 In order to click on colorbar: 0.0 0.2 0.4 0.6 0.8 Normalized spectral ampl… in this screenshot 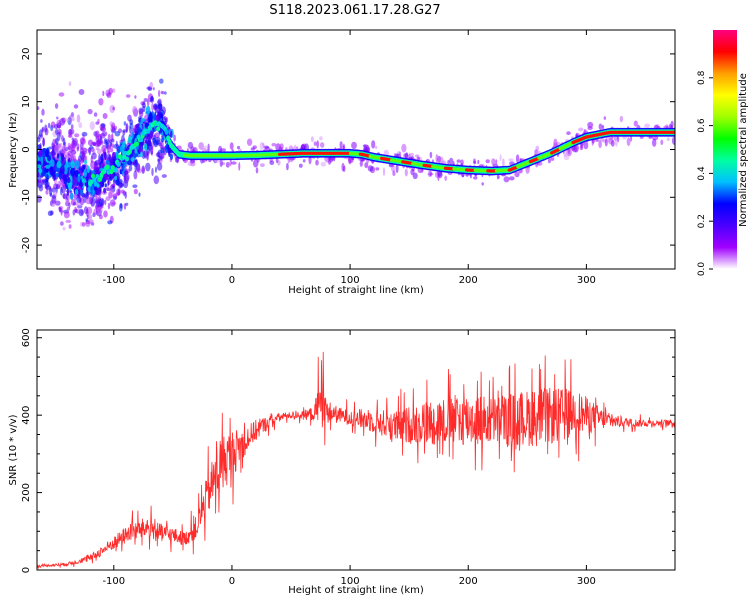, I will do `click(723, 153)`.